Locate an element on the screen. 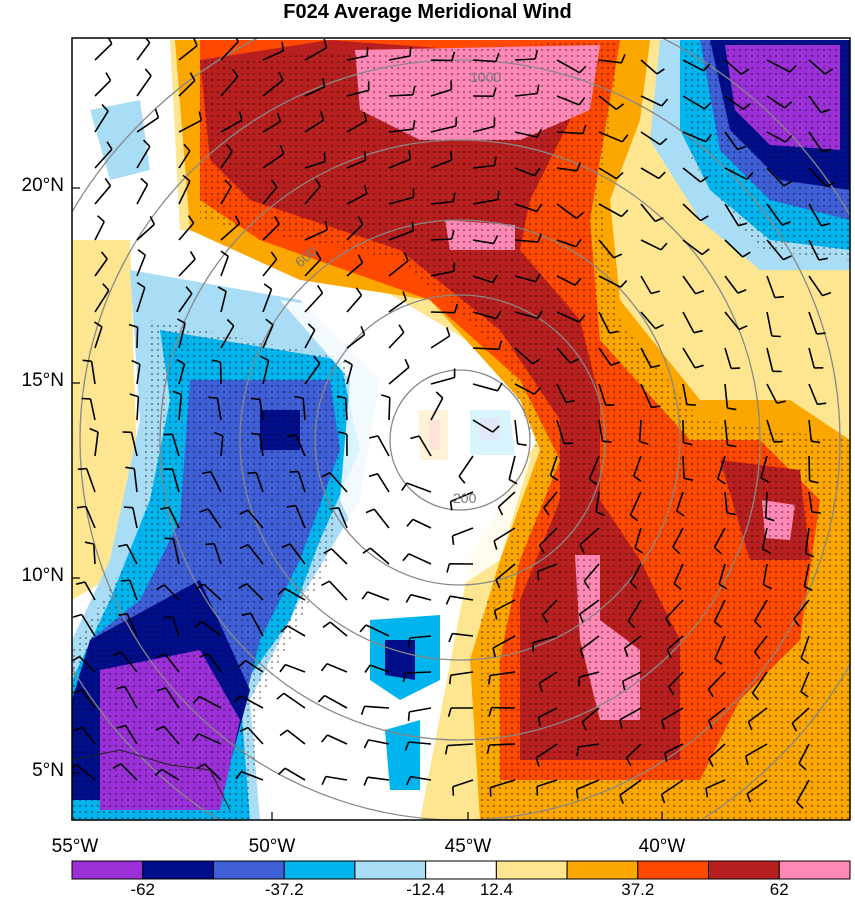 The height and width of the screenshot is (900, 855). colorbar-swatch is located at coordinates (673, 870).